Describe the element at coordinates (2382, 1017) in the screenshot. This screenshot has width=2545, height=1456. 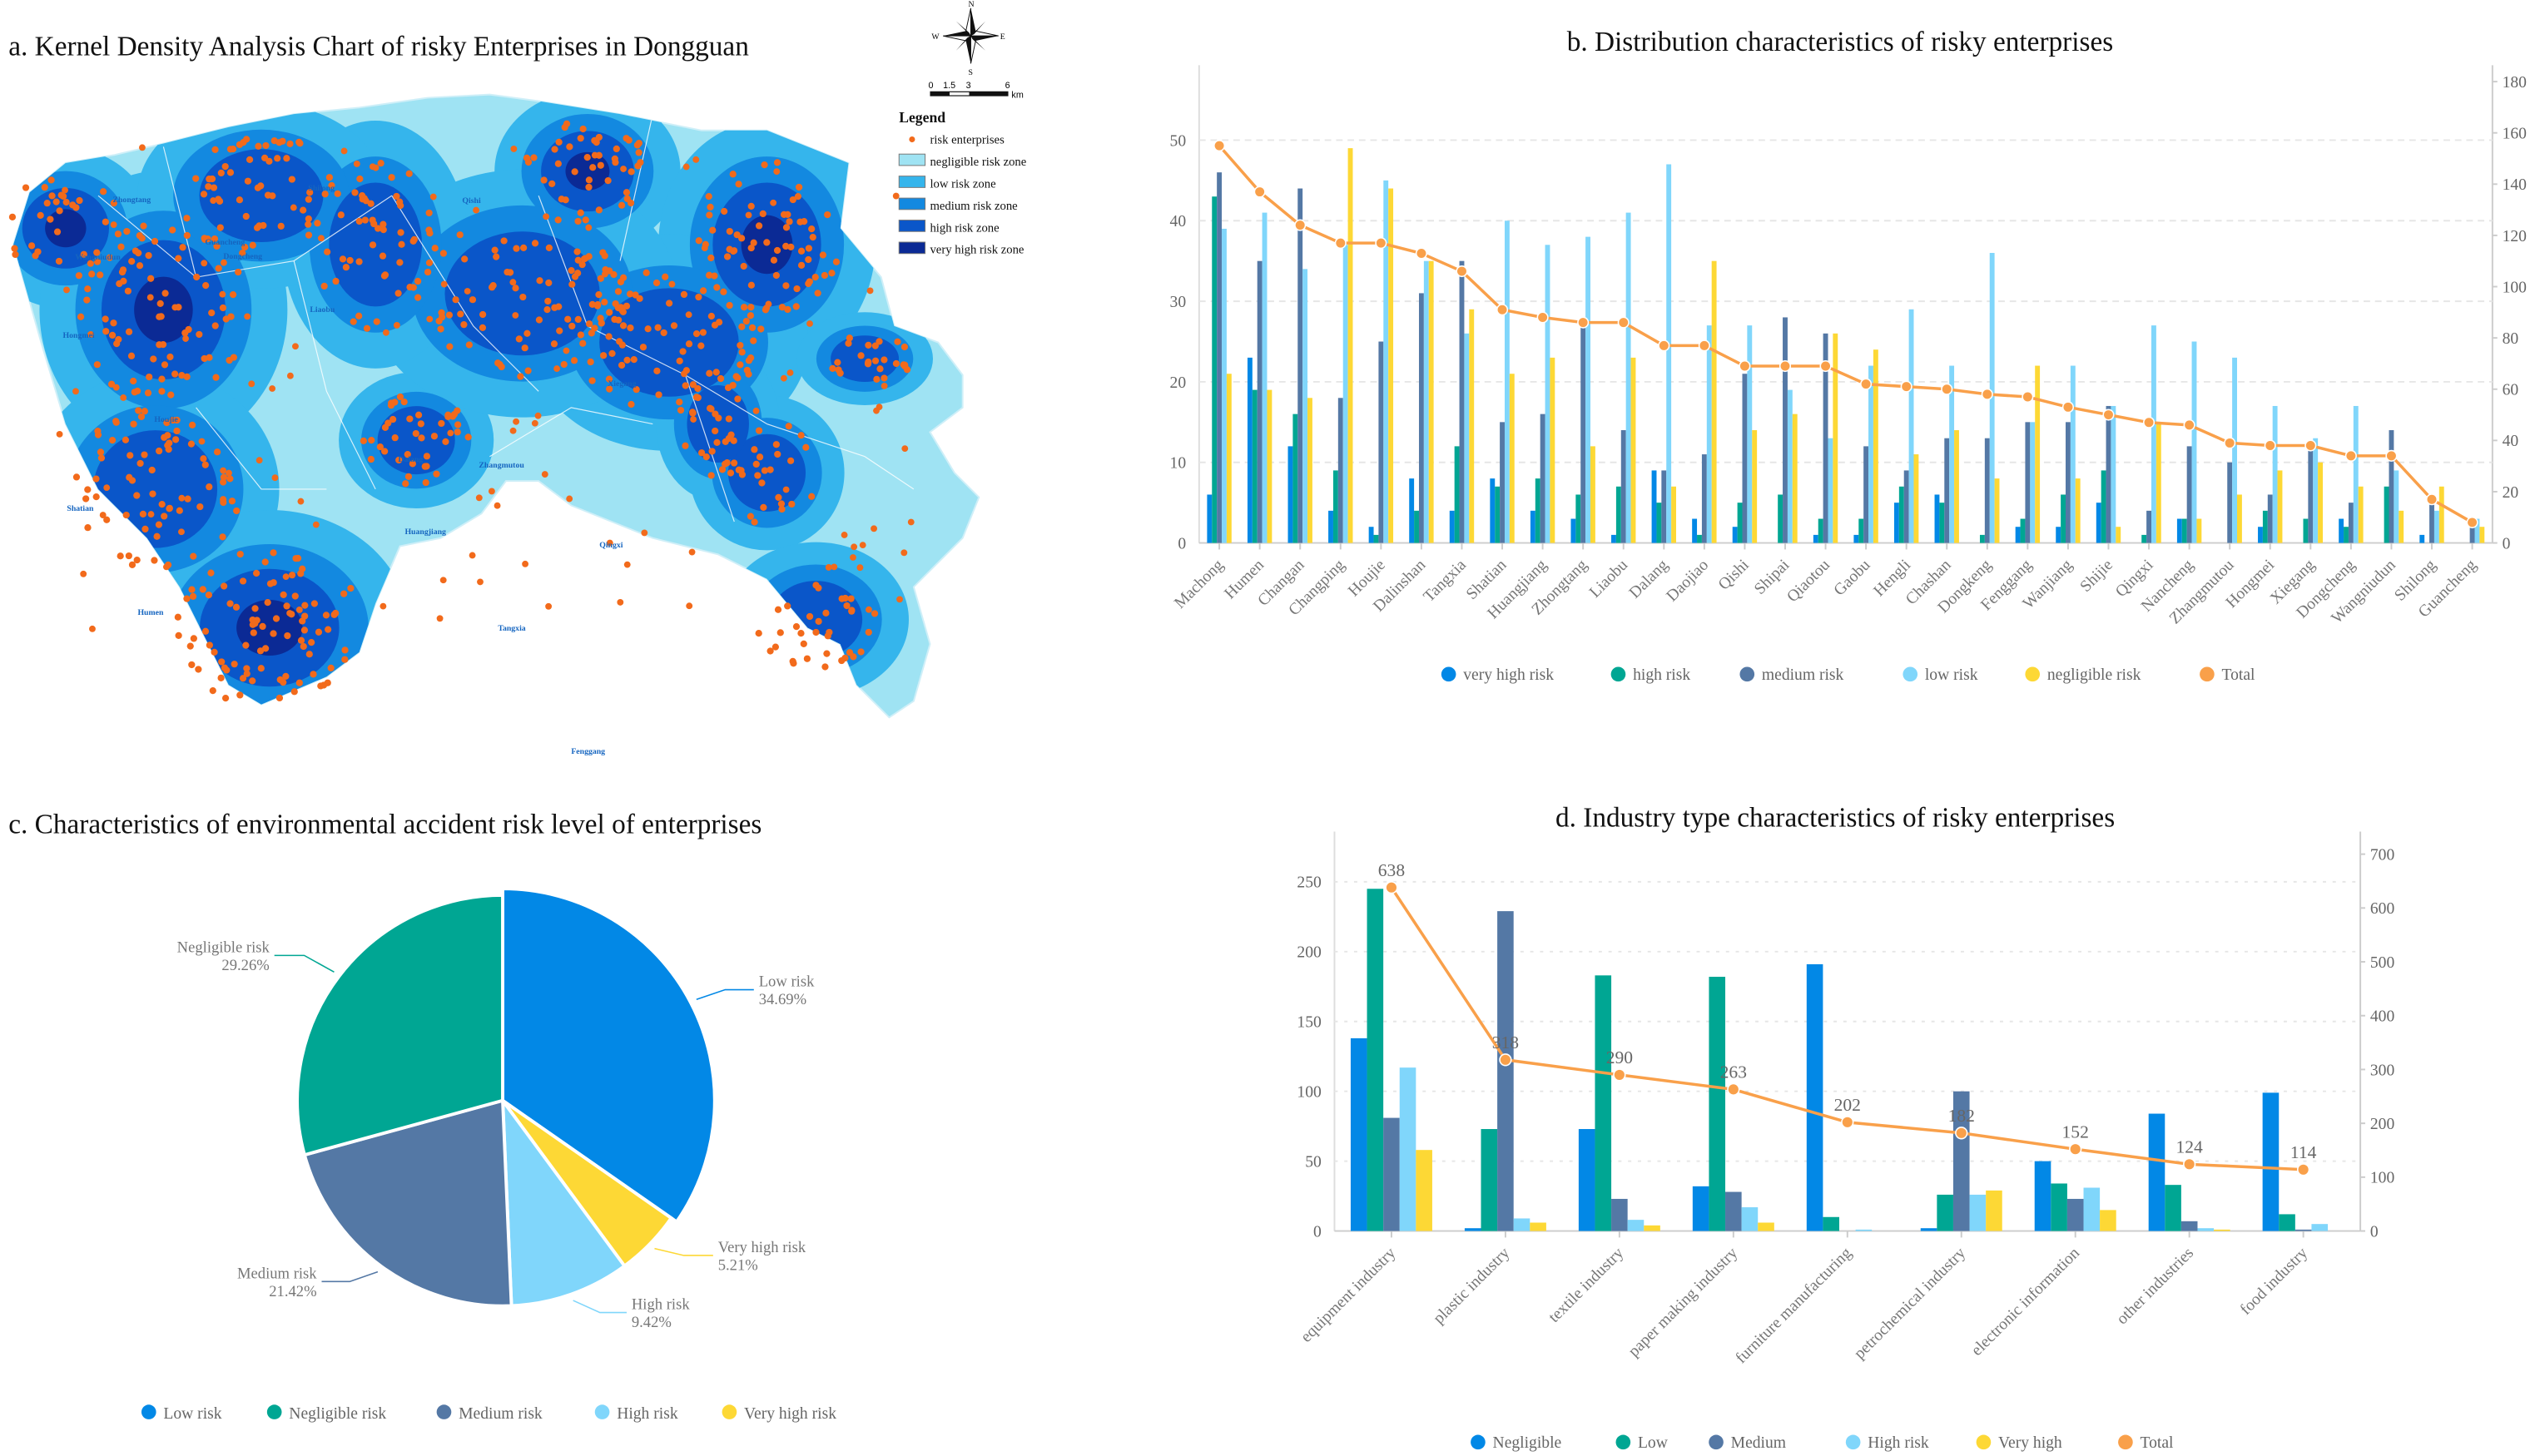
I see `y-right-tick-label: 400` at that location.